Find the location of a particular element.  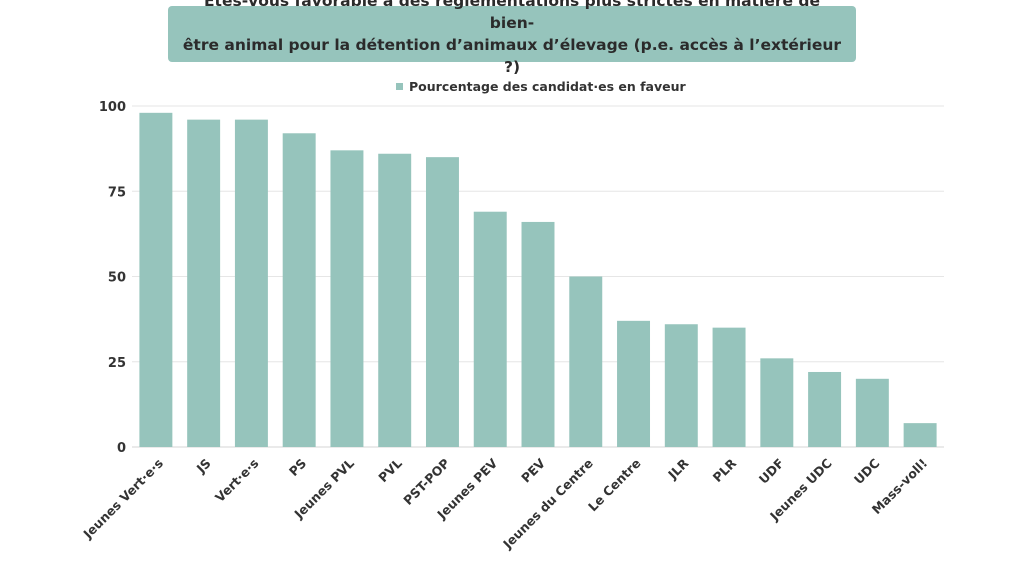

x-tick-label: PLR is located at coordinates (725, 470).